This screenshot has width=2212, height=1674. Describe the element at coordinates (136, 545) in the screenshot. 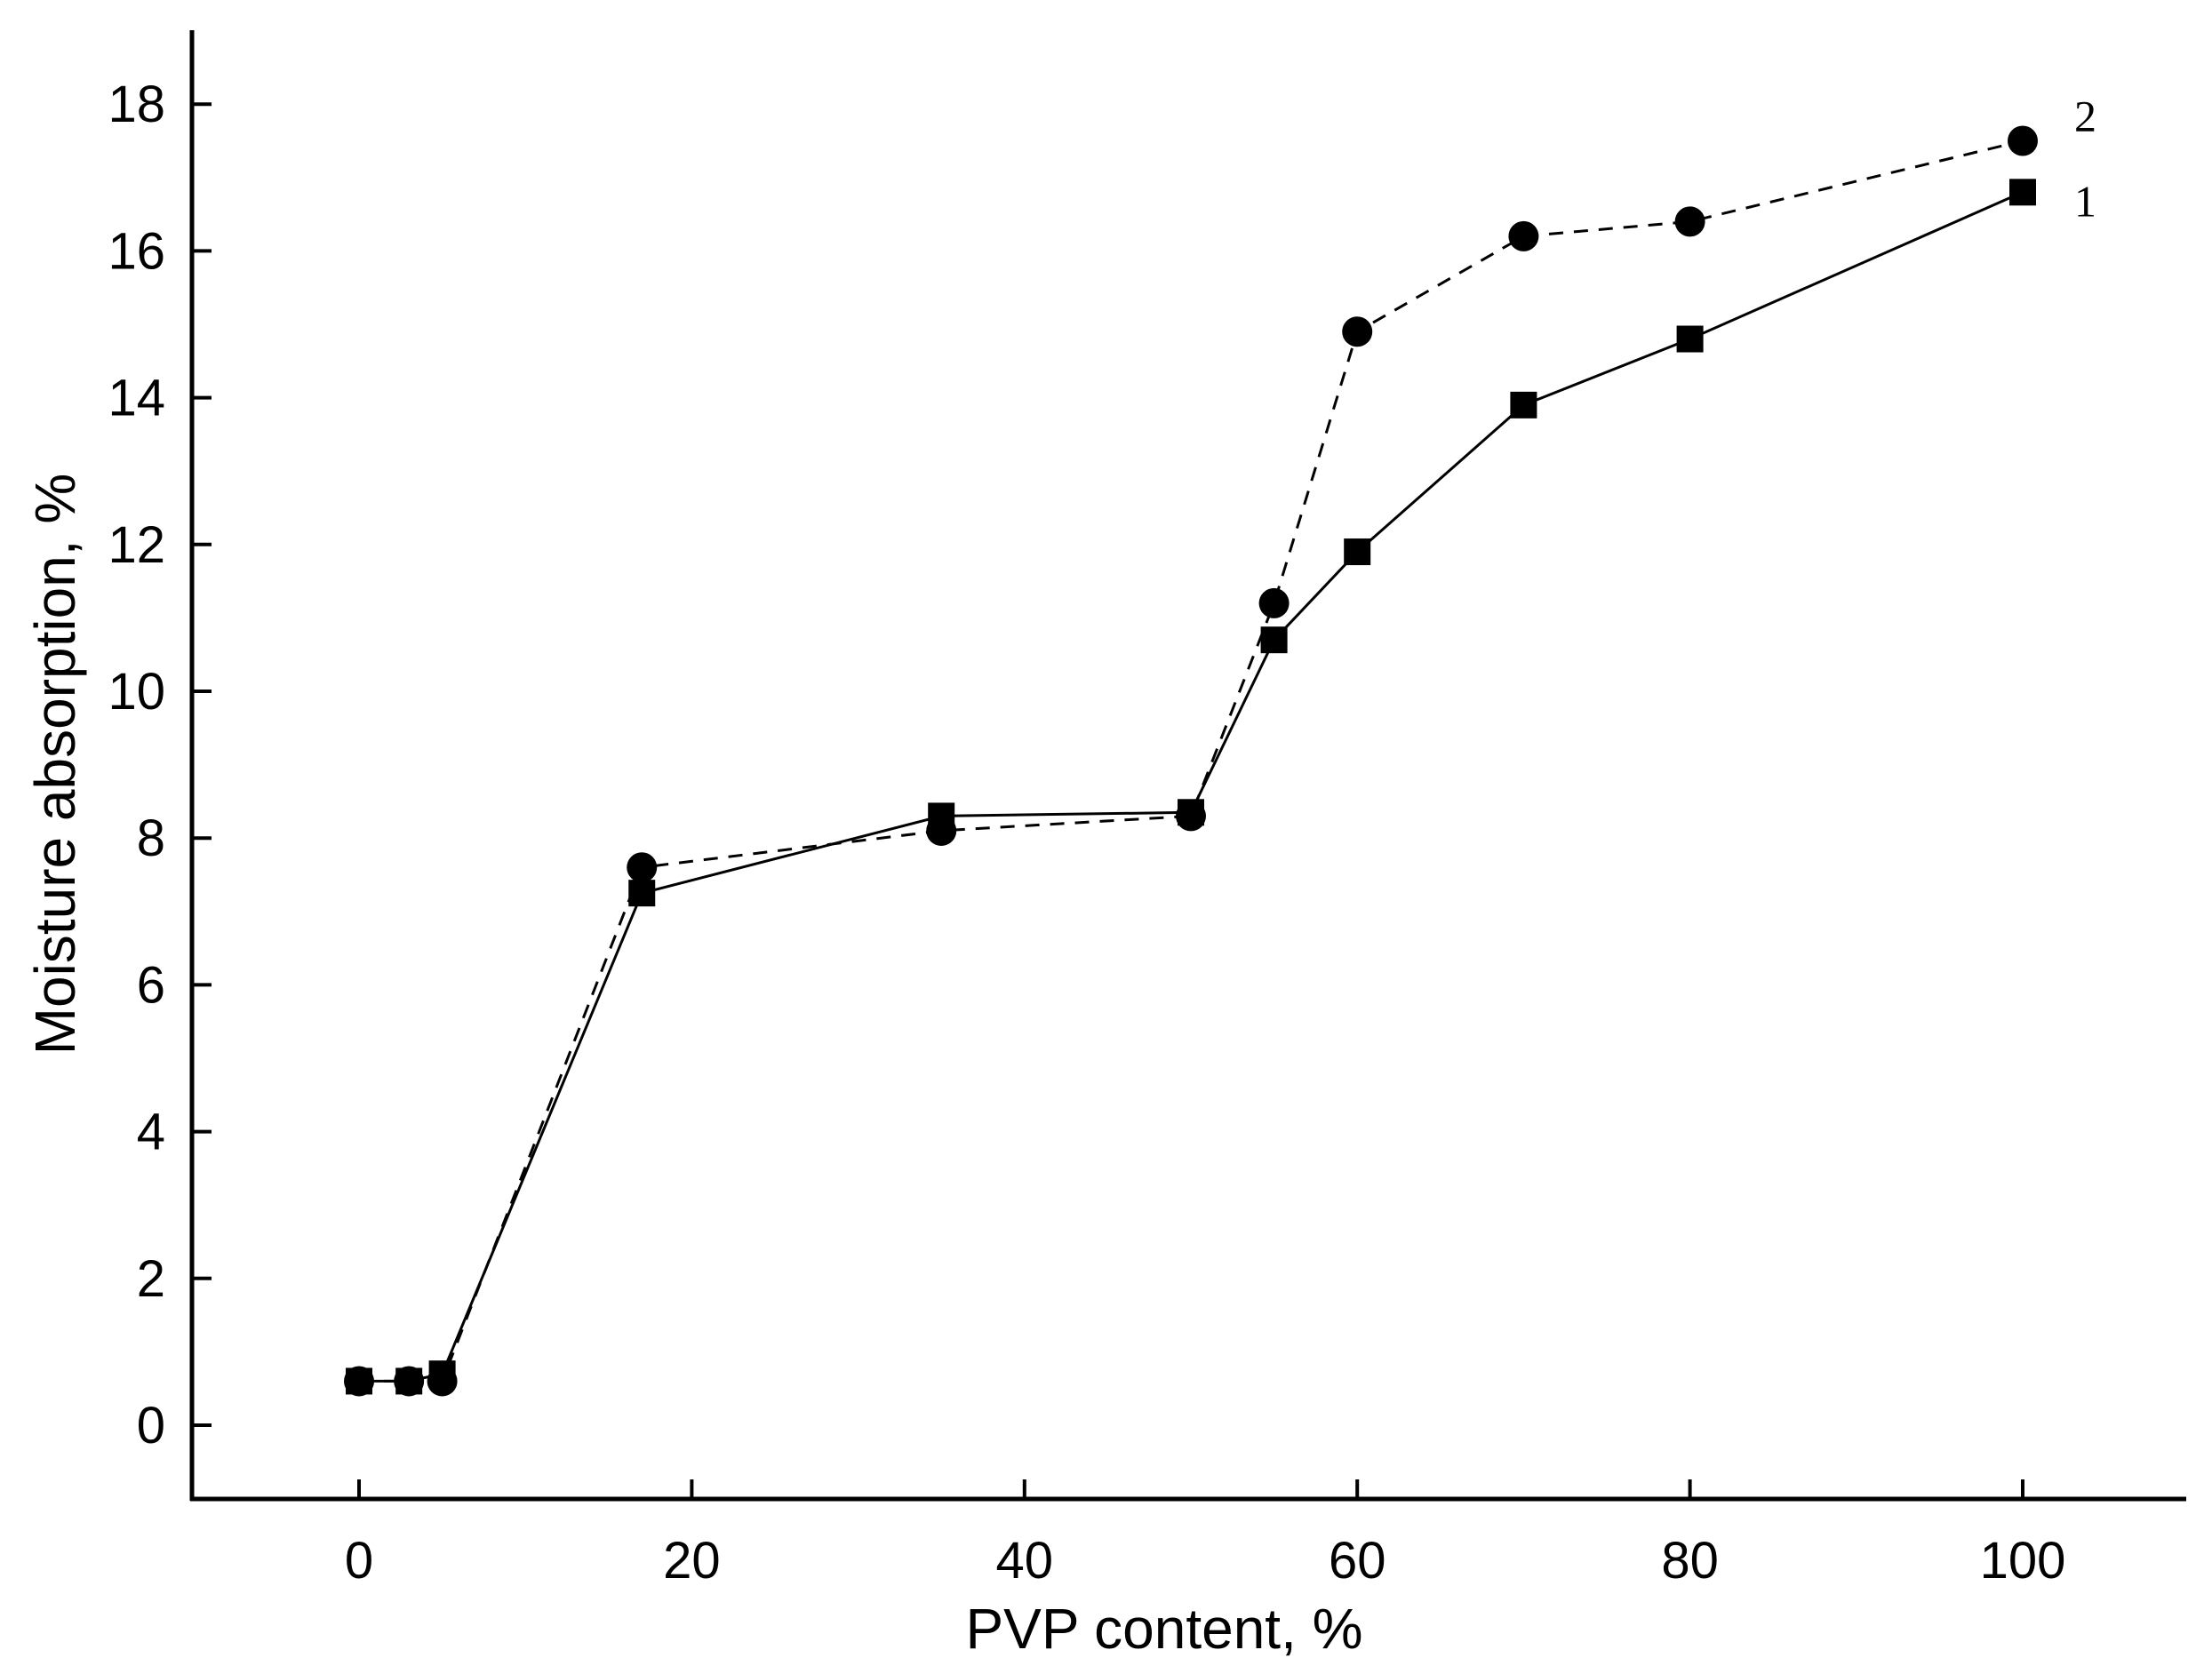

I see `y-tick-label-6: 12` at that location.